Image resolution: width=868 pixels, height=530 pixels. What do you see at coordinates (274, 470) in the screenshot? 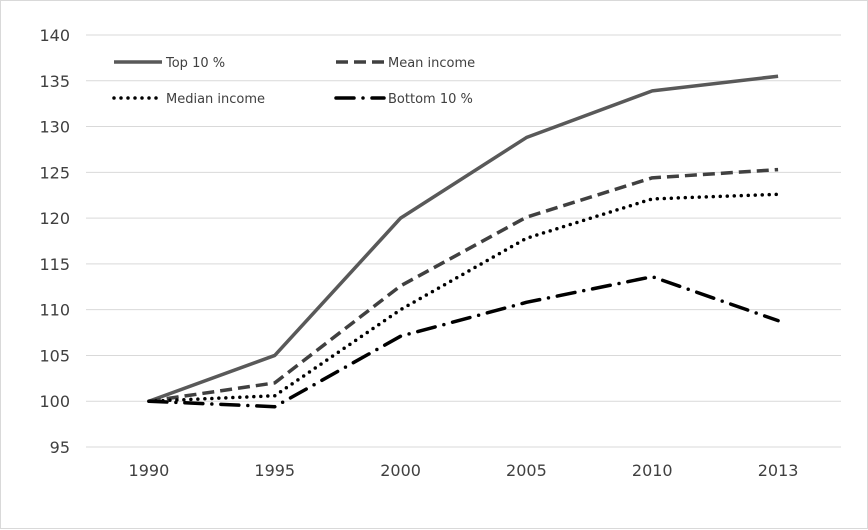
I see `x-tick-label: 1995` at bounding box center [274, 470].